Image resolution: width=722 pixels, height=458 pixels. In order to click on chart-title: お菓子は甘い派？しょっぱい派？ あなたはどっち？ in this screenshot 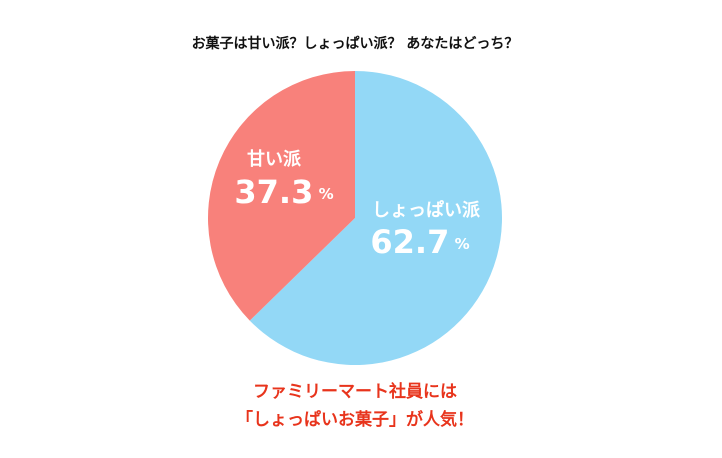, I will do `click(355, 43)`.